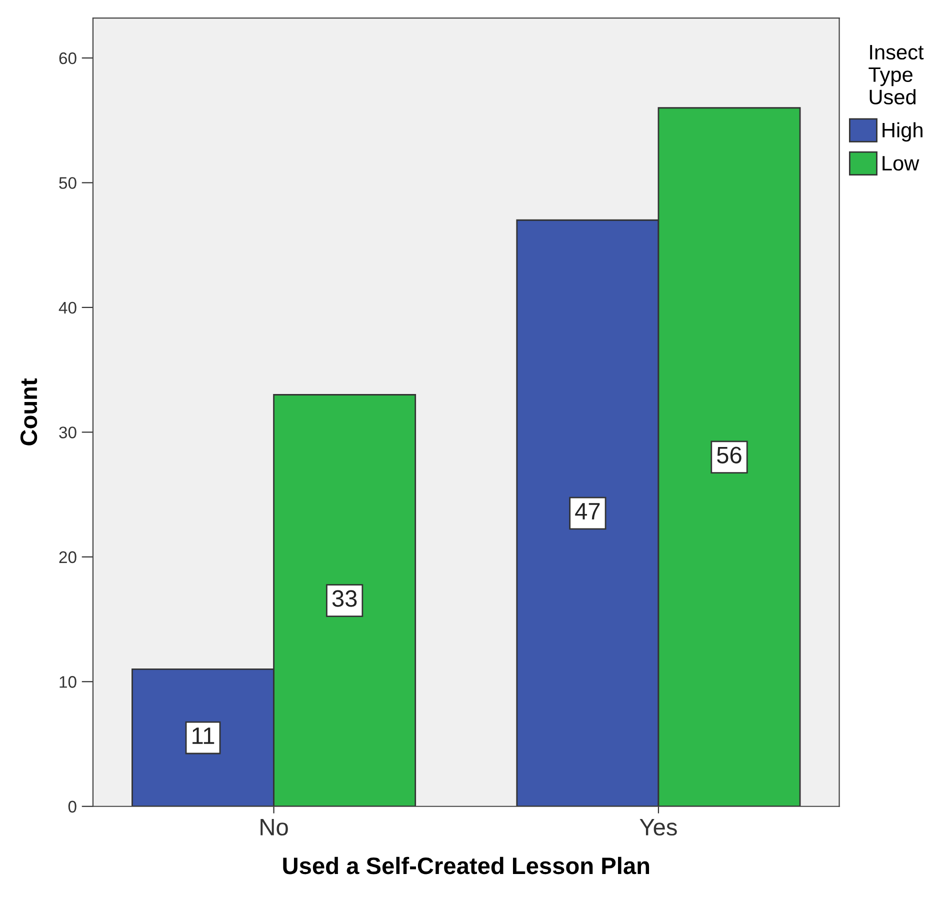  I want to click on y-axis-title: Count, so click(29, 412).